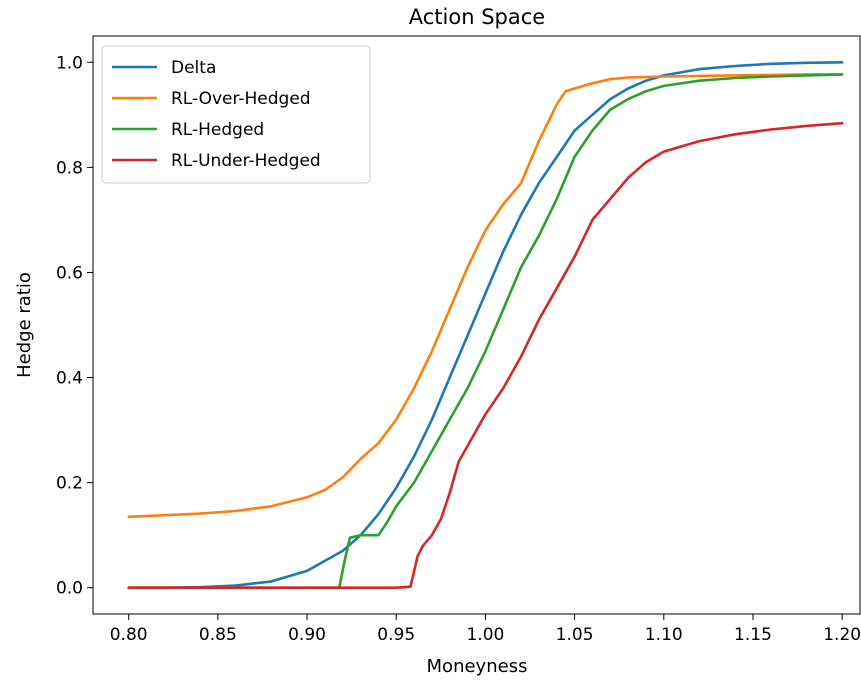 This screenshot has height=683, width=861. Describe the element at coordinates (575, 635) in the screenshot. I see `x-tick-label: 1.05` at that location.